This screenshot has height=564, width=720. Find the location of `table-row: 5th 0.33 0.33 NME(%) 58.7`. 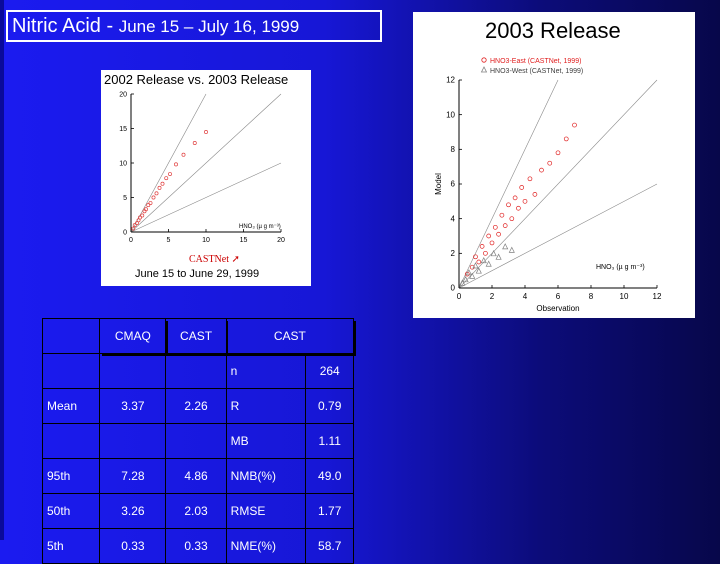

table-row: 5th 0.33 0.33 NME(%) 58.7 is located at coordinates (197, 546).